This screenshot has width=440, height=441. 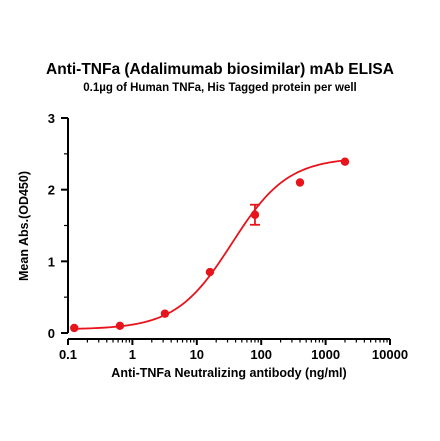 I want to click on x-axis-title: Anti-TNFa Neutralizing antibody (ng/ml), so click(x=228, y=373).